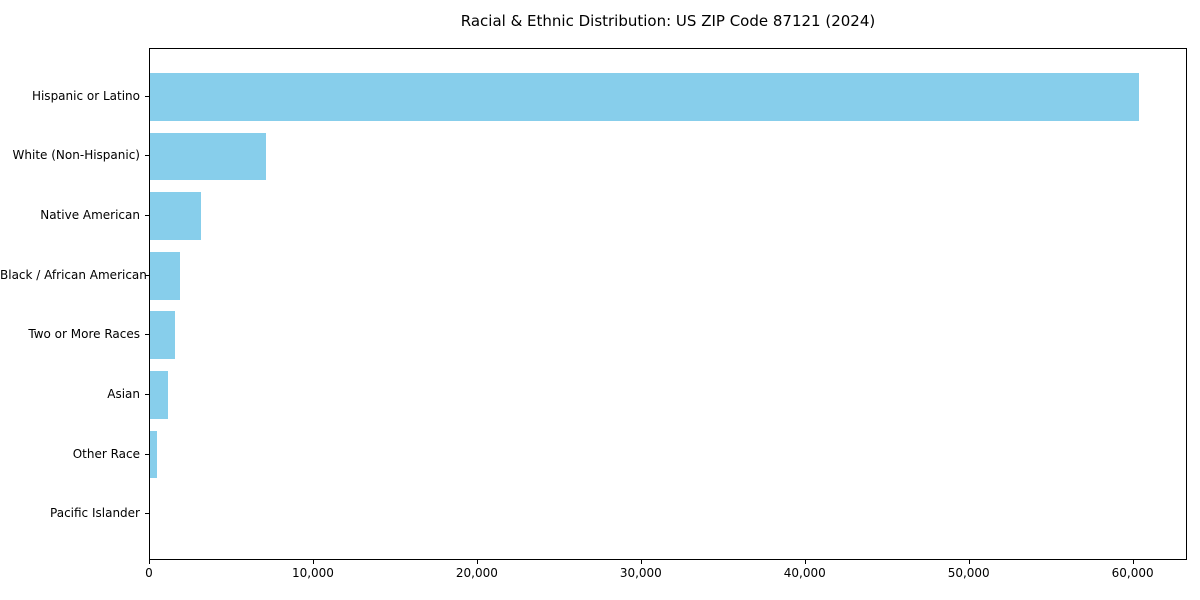 The height and width of the screenshot is (600, 1200). Describe the element at coordinates (175, 216) in the screenshot. I see `bar-native-american` at that location.